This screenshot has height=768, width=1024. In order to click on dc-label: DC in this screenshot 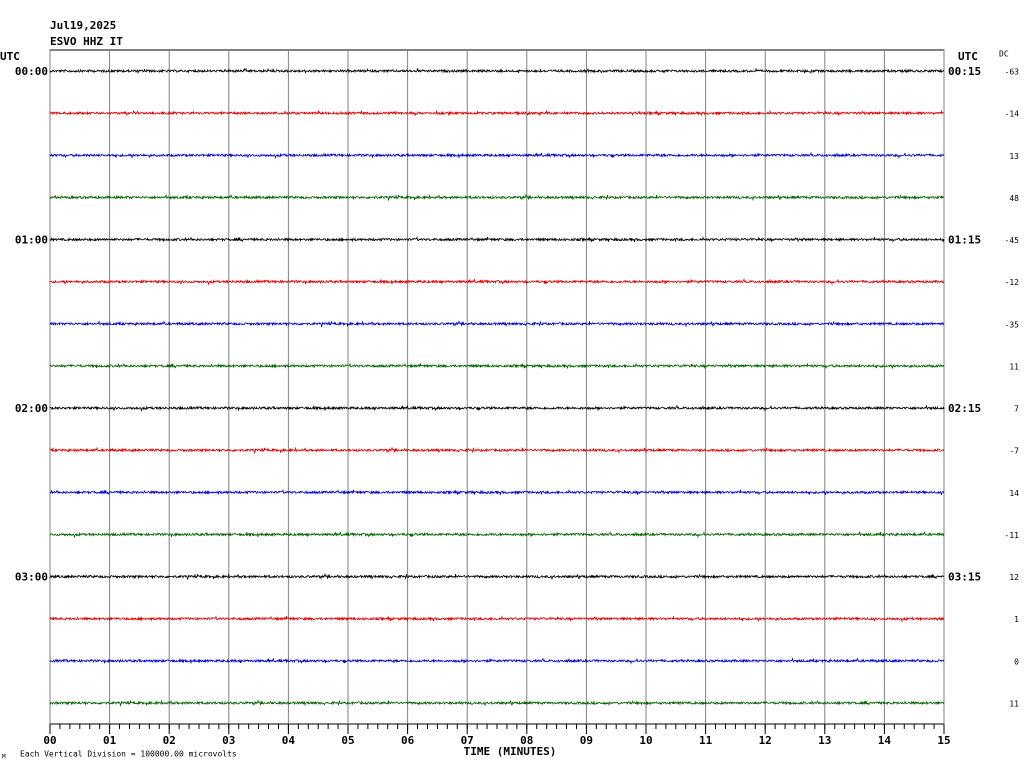, I will do `click(1004, 54)`.